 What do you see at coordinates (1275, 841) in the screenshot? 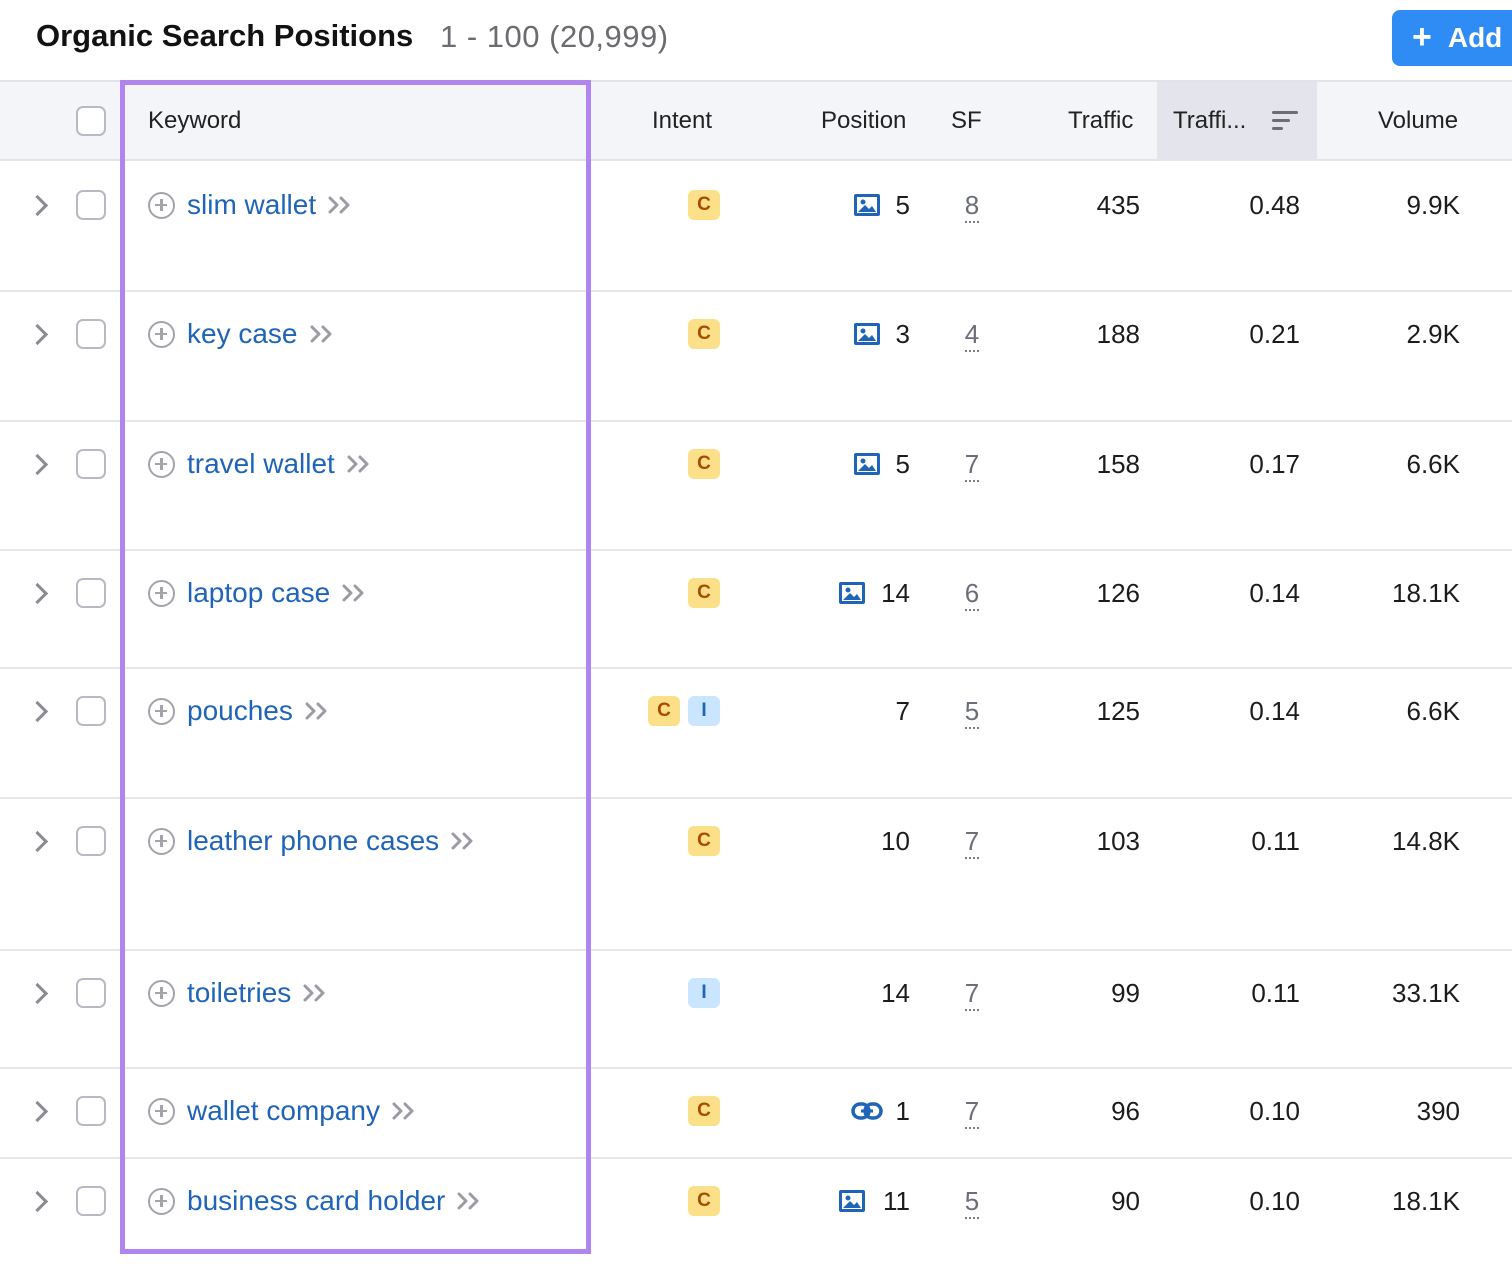
I see `traffic-pct-value: 0.11` at bounding box center [1275, 841].